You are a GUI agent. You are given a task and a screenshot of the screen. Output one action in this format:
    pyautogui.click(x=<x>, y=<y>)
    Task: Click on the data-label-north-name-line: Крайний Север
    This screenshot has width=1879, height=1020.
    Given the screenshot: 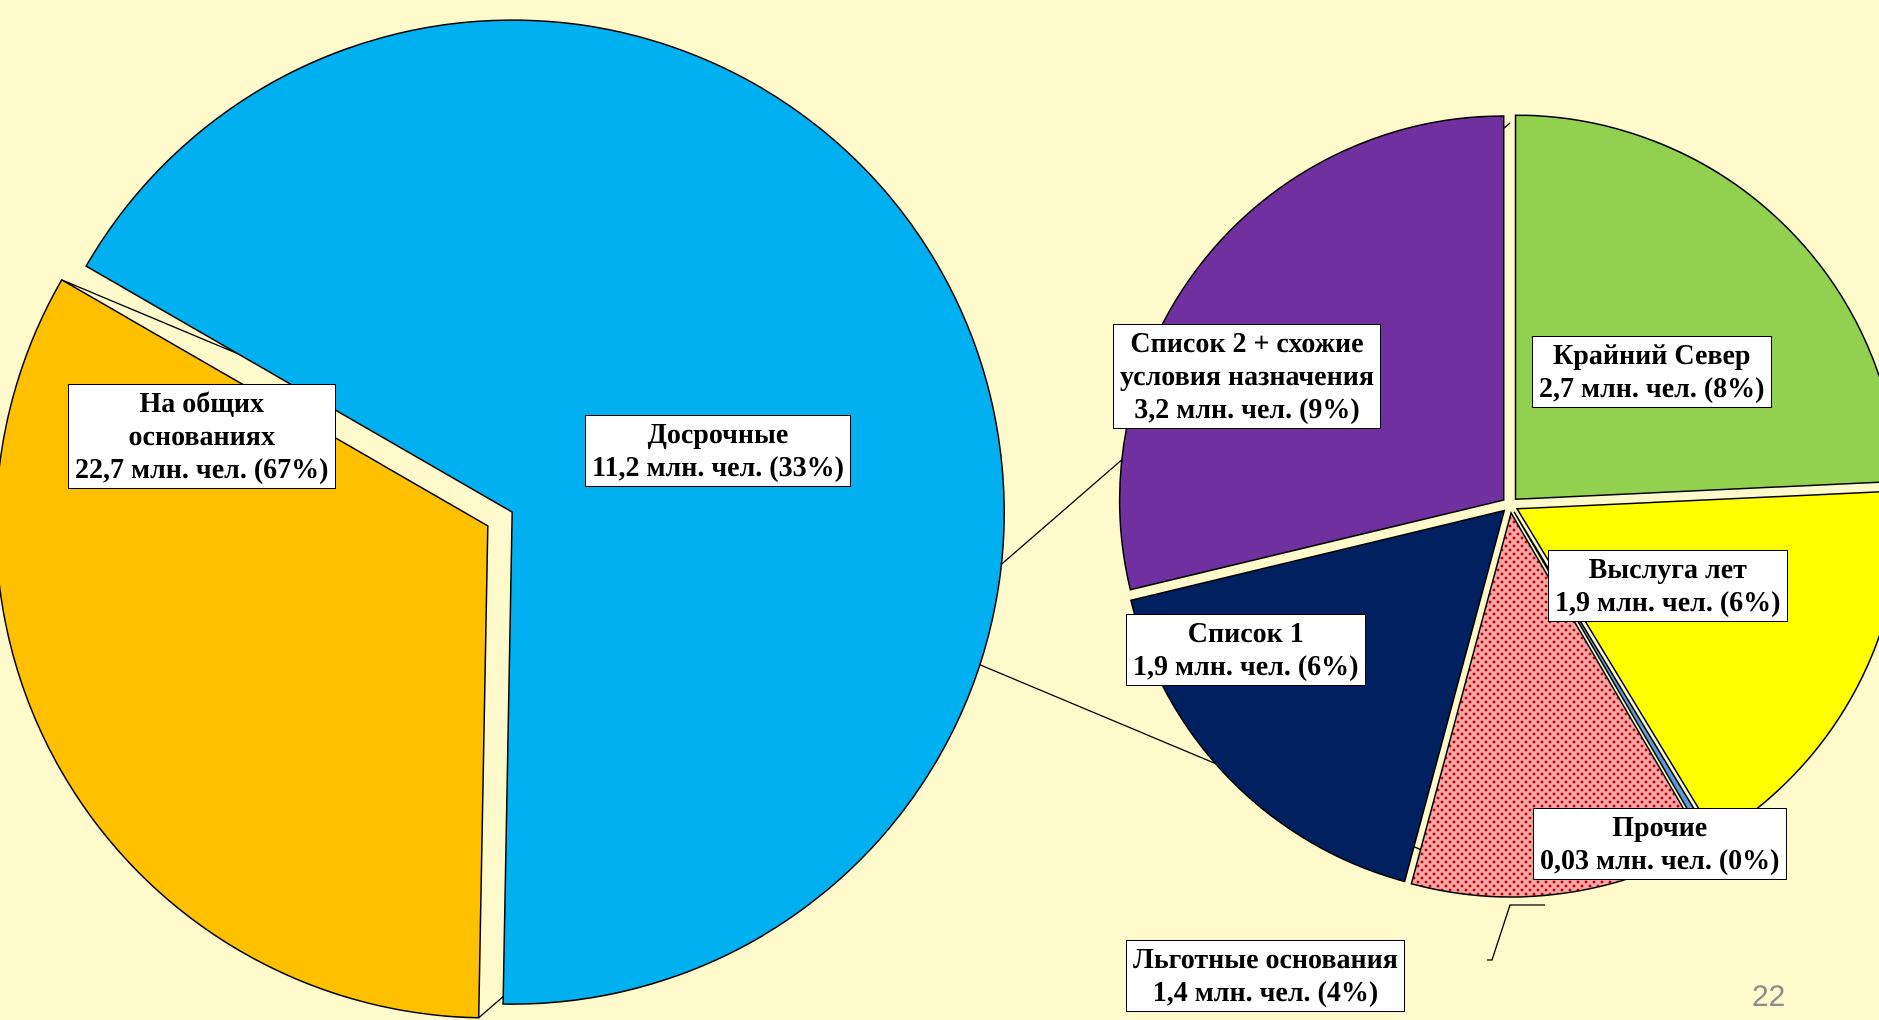 What is the action you would take?
    pyautogui.click(x=1651, y=355)
    